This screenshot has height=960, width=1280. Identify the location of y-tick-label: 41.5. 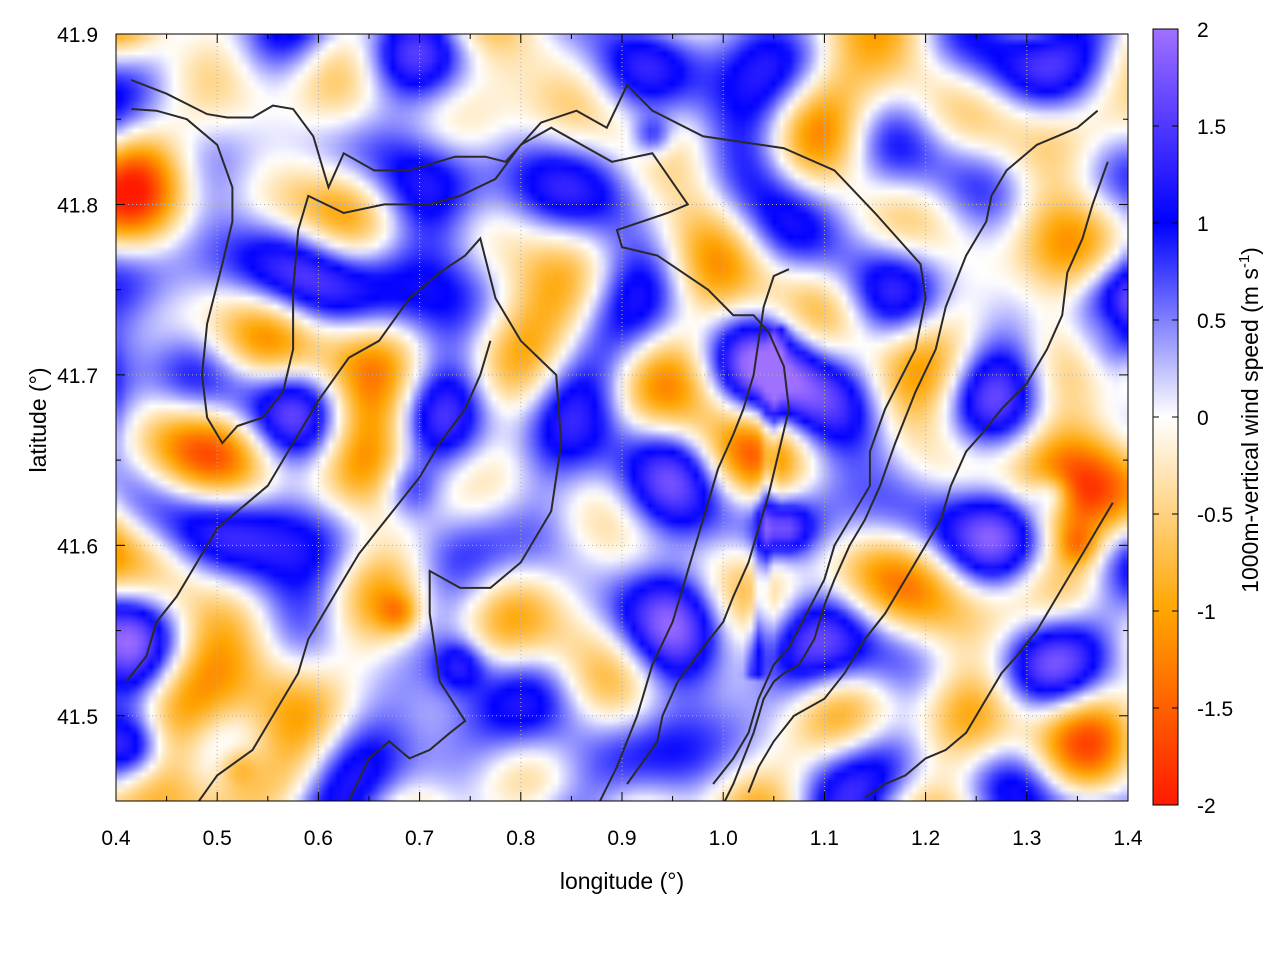
(77, 717).